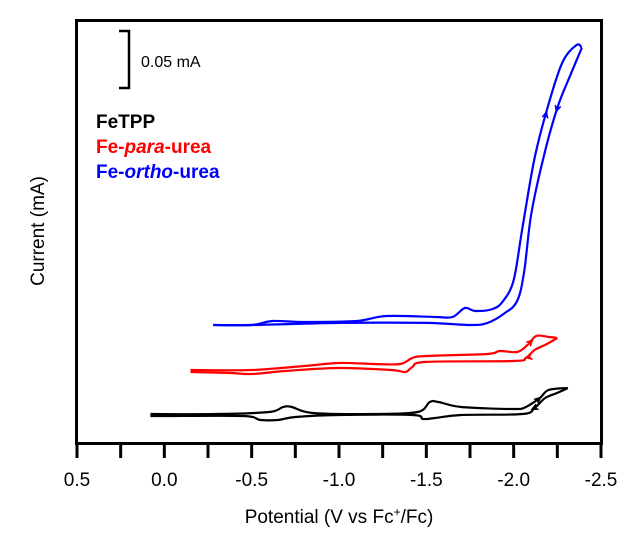 This screenshot has height=539, width=643. I want to click on x-tick-label: -2.5, so click(601, 480).